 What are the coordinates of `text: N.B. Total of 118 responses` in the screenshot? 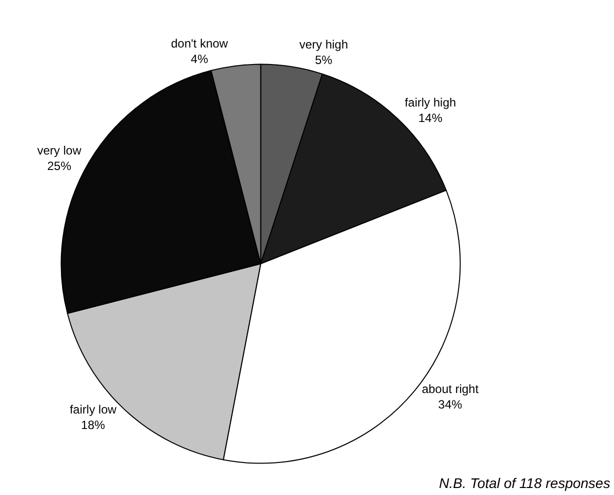 It's located at (524, 483).